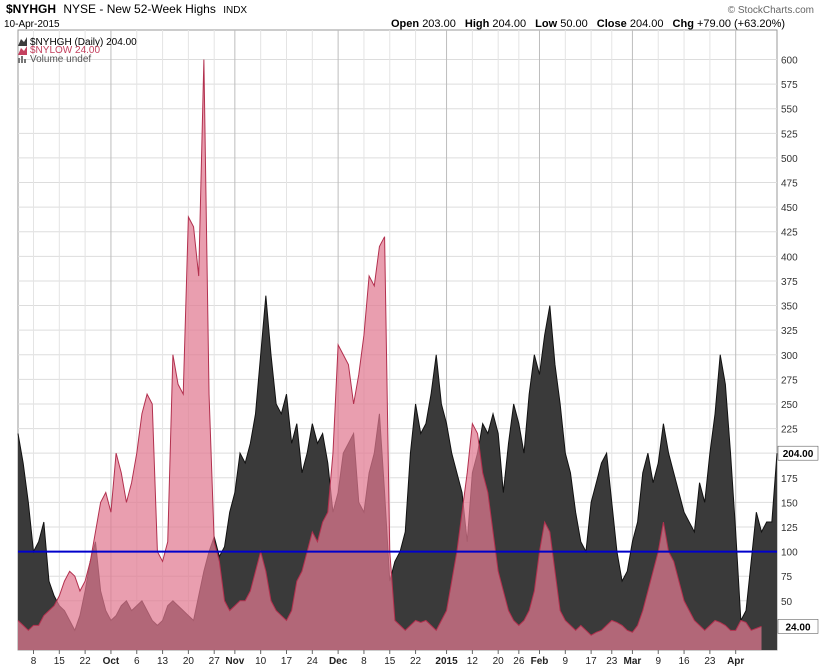 The height and width of the screenshot is (668, 820). Describe the element at coordinates (789, 479) in the screenshot. I see `y-tick-label: 175` at that location.